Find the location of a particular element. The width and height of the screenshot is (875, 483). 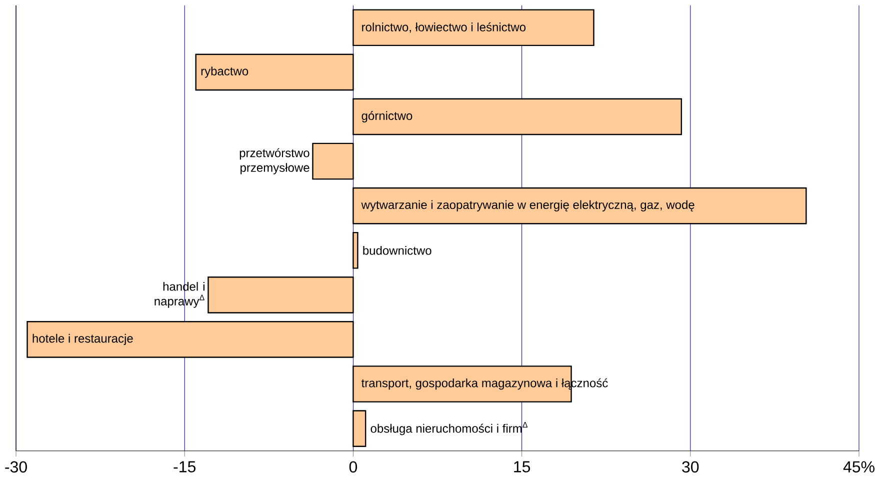

x-tick-label: -15 is located at coordinates (185, 466).